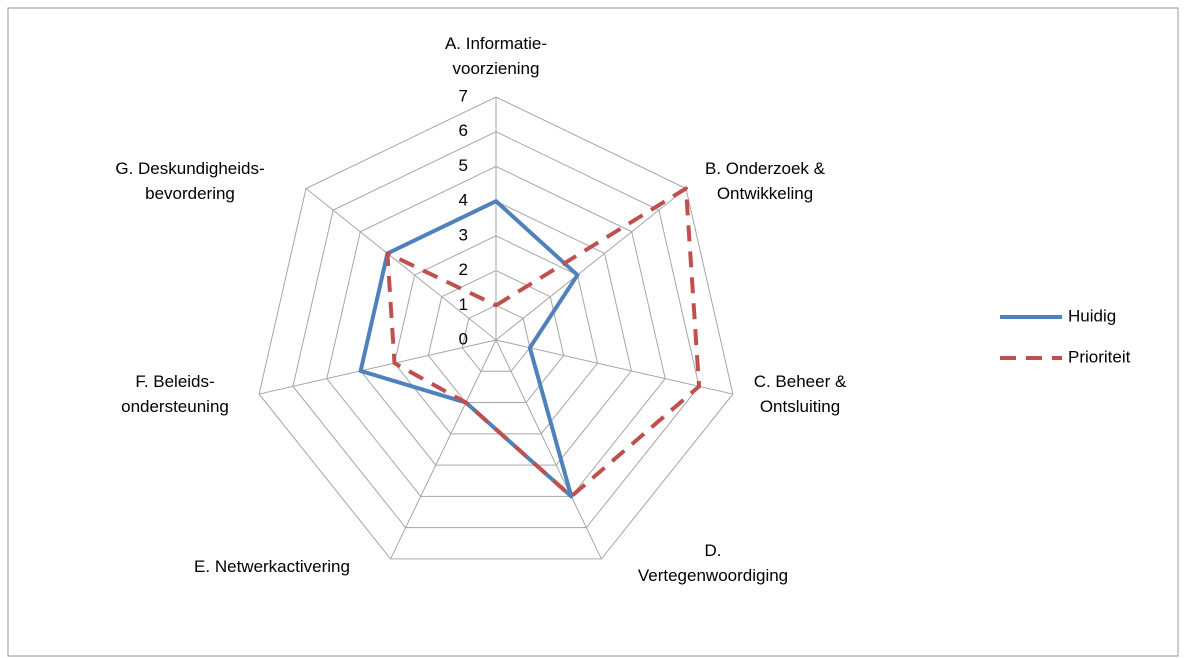  I want to click on category-label: D. Vertegenwoordiging, so click(713, 563).